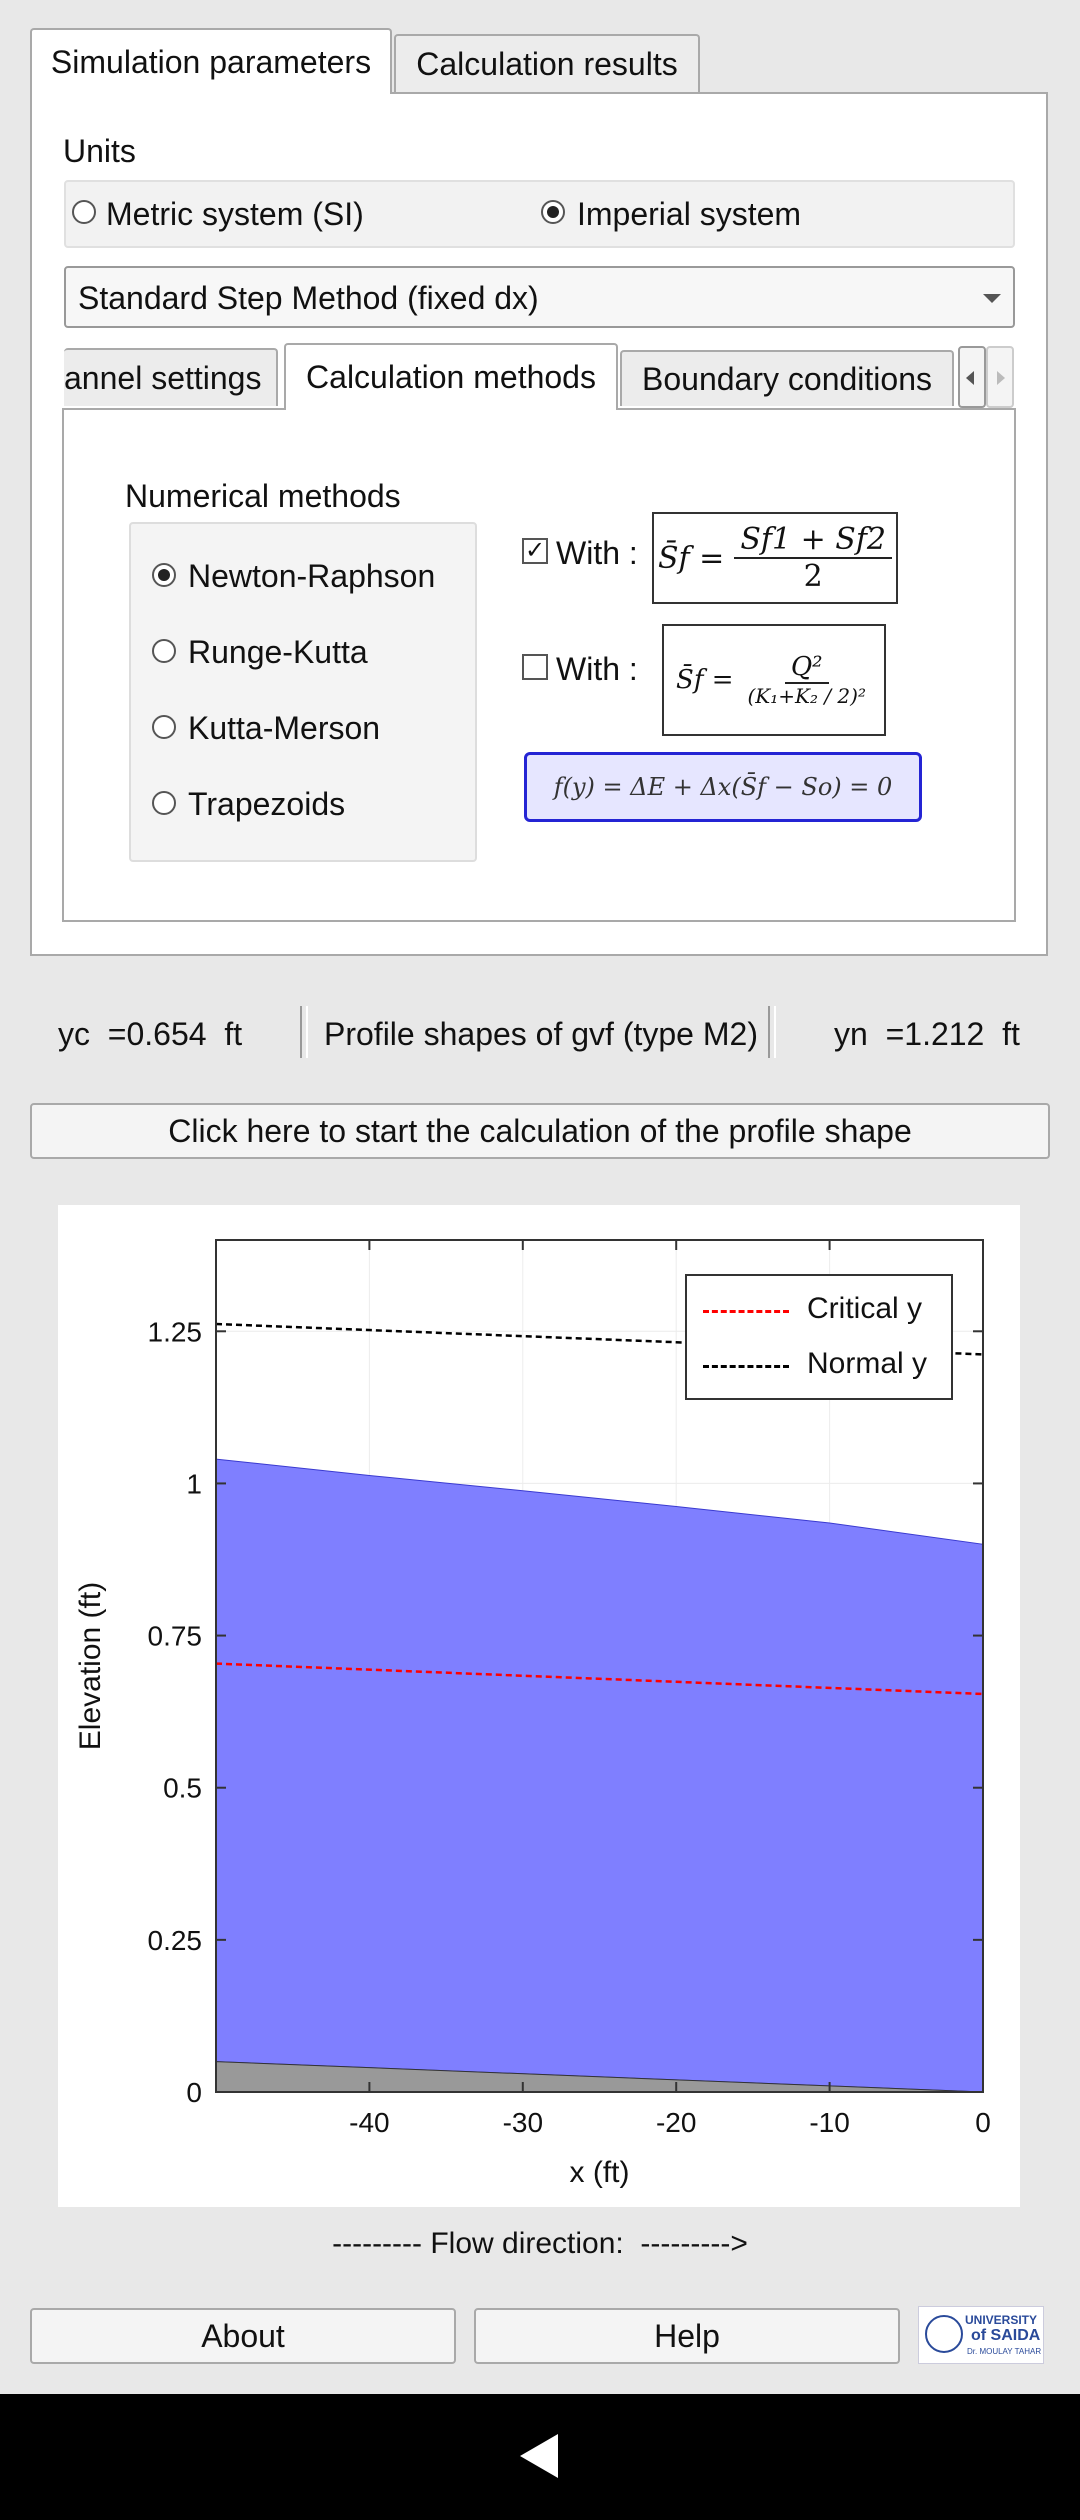  What do you see at coordinates (303, 692) in the screenshot?
I see `numerical-methods-group` at bounding box center [303, 692].